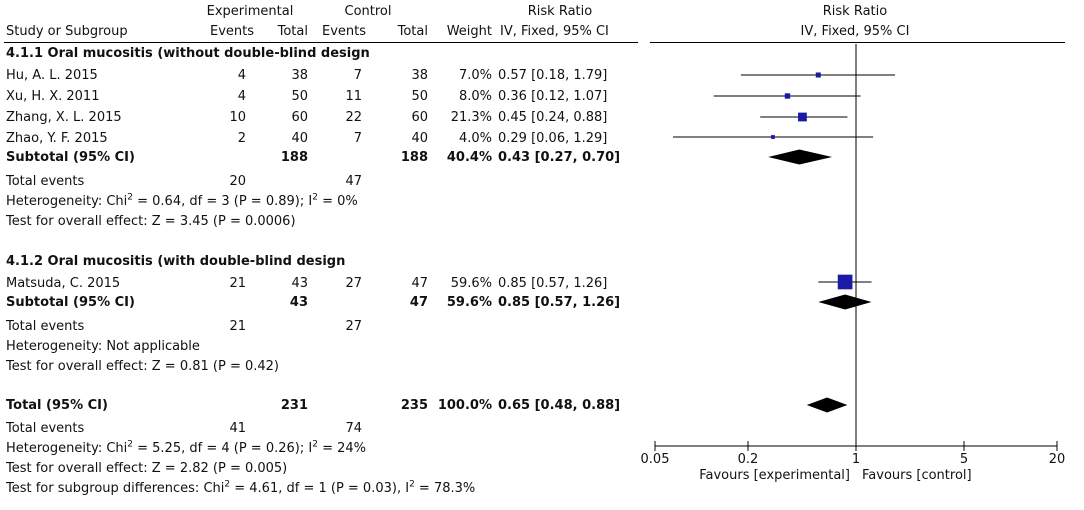 The image size is (1084, 510). I want to click on exp-total: 40, so click(299, 138).